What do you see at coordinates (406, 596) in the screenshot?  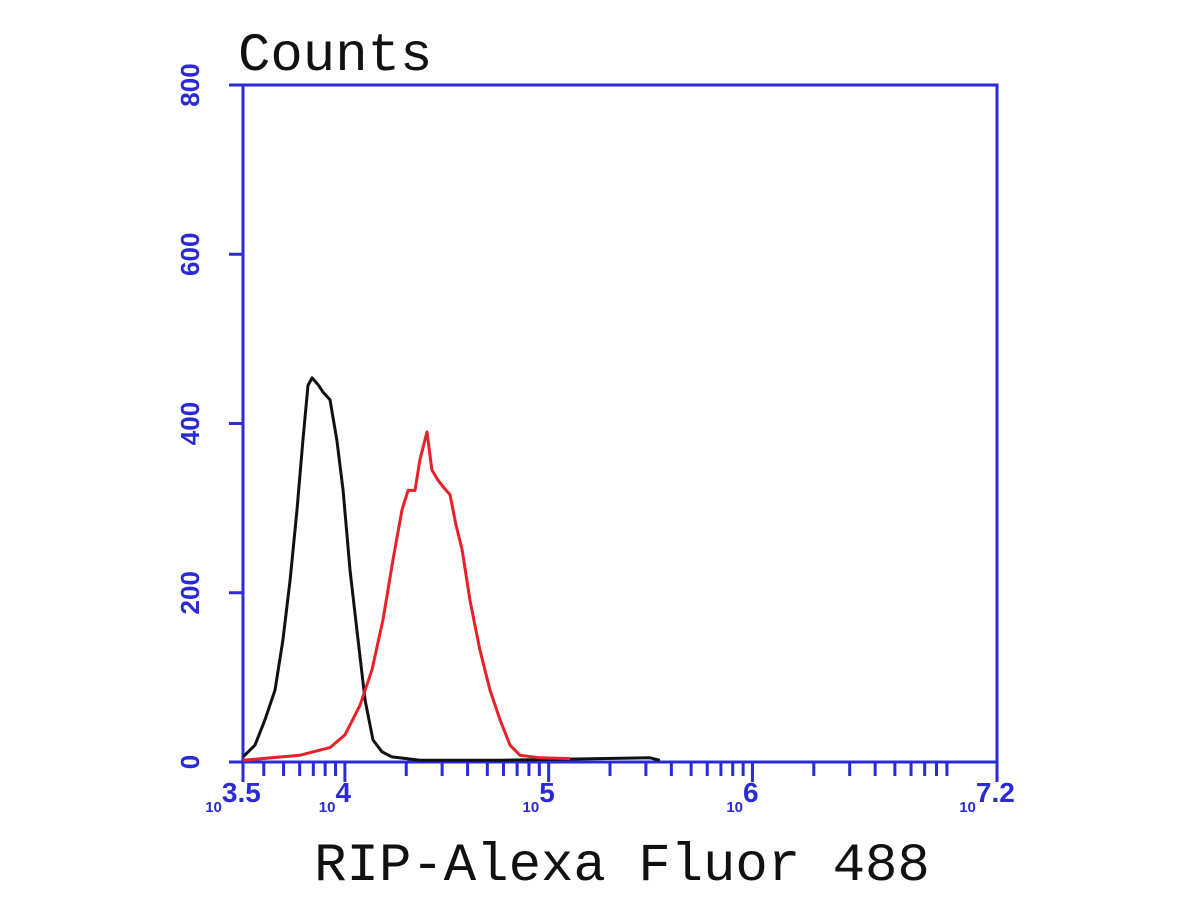 I see `histogram-line` at bounding box center [406, 596].